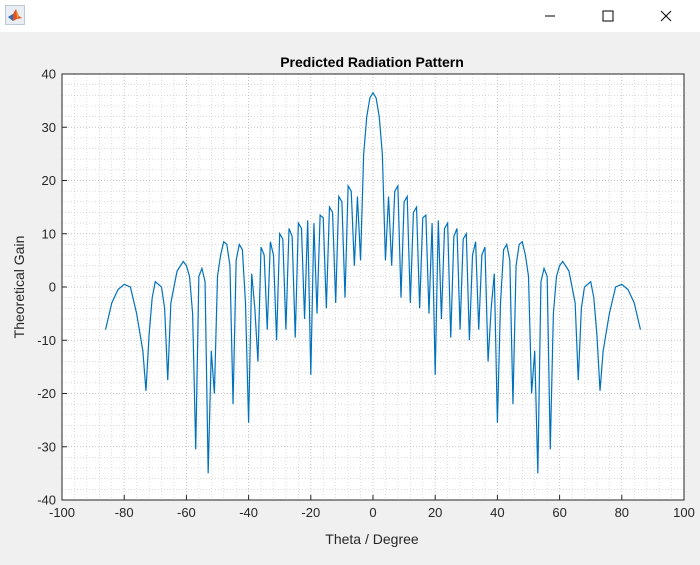 The height and width of the screenshot is (565, 700). Describe the element at coordinates (622, 512) in the screenshot. I see `x-tick-label: 80` at that location.